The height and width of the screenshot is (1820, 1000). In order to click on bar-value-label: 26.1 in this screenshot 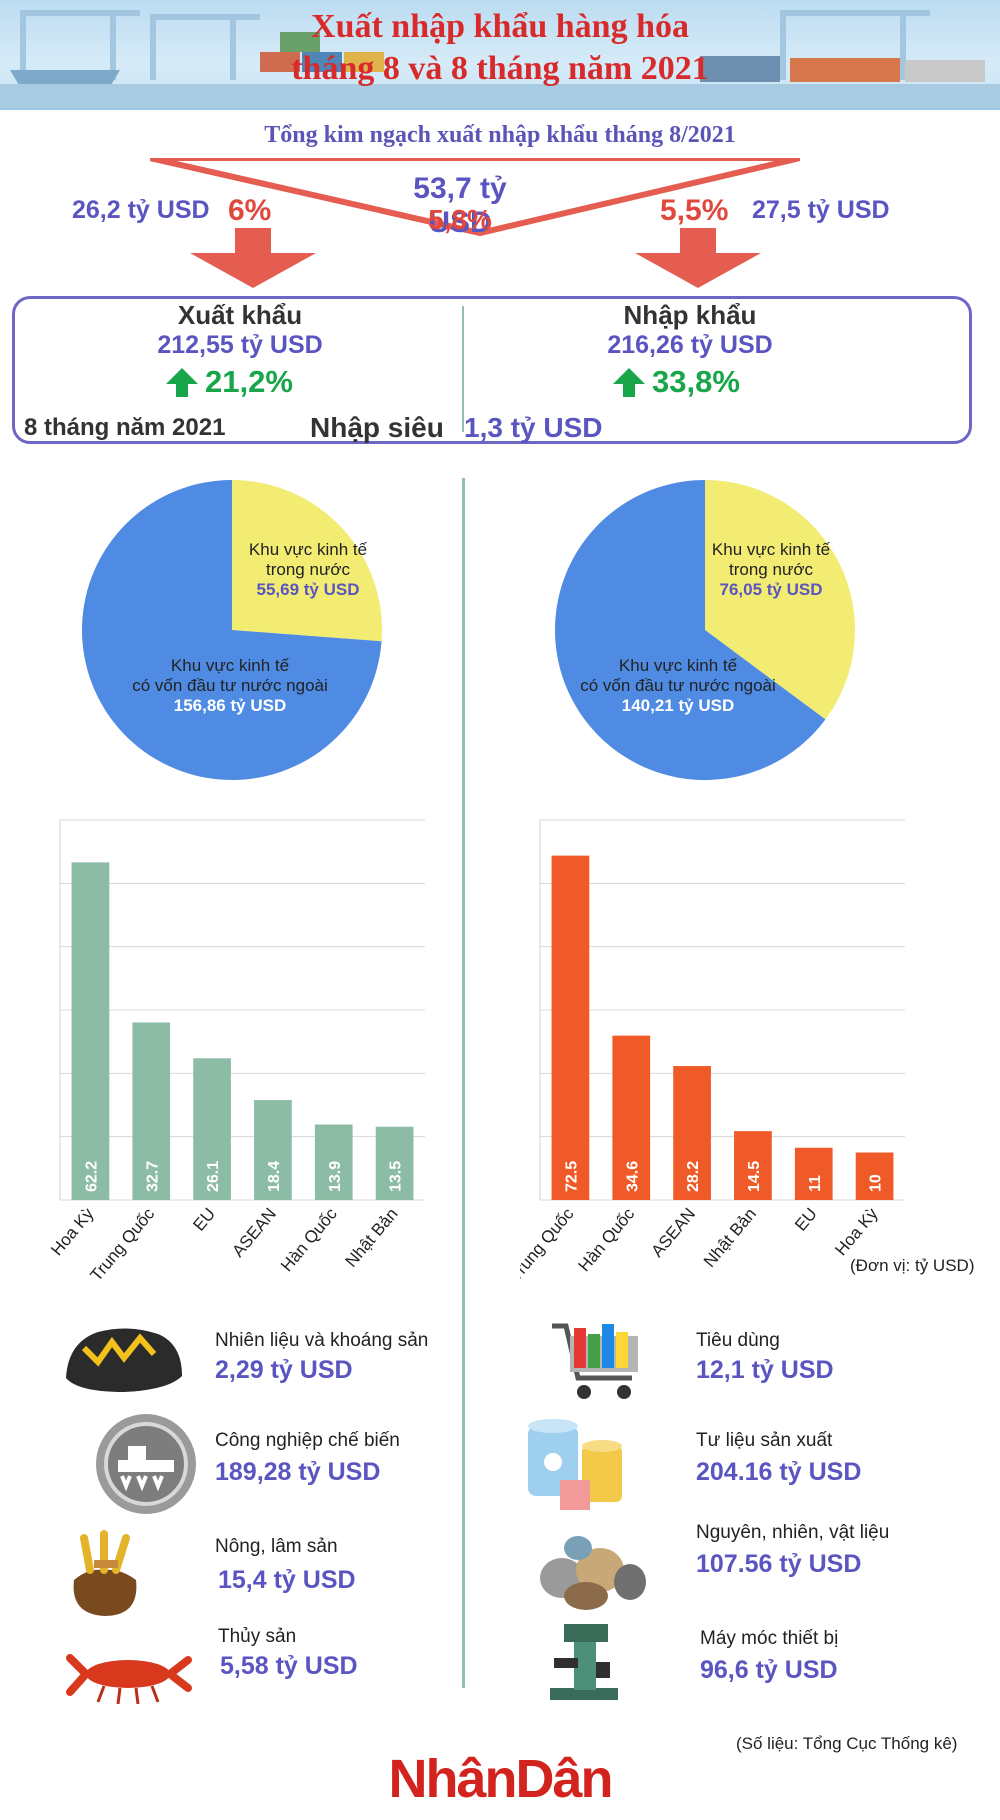, I will do `click(213, 1176)`.